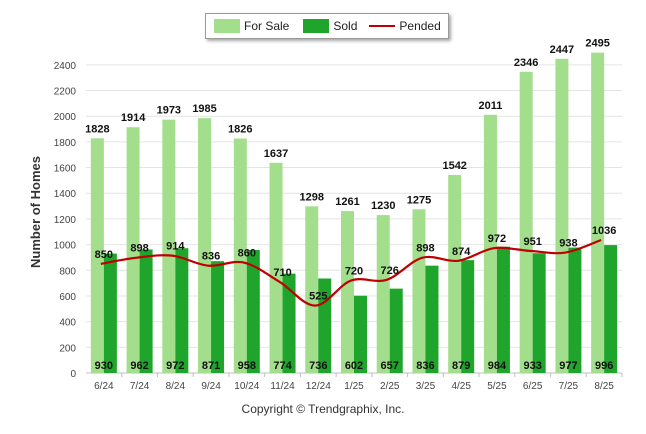 The height and width of the screenshot is (434, 646). What do you see at coordinates (497, 366) in the screenshot?
I see `label-sold: 984` at bounding box center [497, 366].